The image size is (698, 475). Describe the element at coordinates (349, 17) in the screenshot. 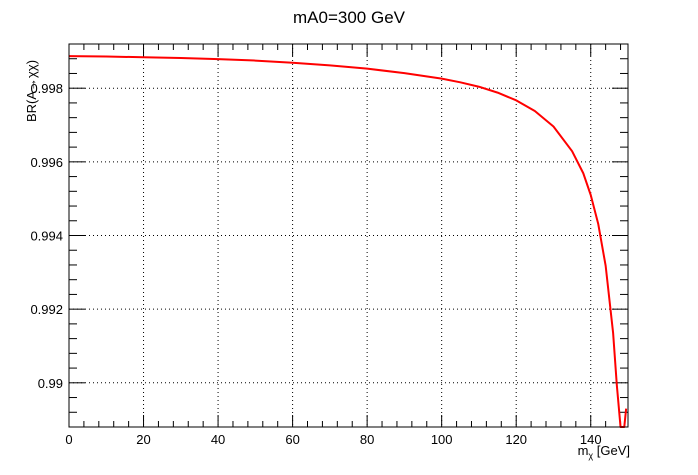

I see `chart-title: mA0=300 GeV` at that location.